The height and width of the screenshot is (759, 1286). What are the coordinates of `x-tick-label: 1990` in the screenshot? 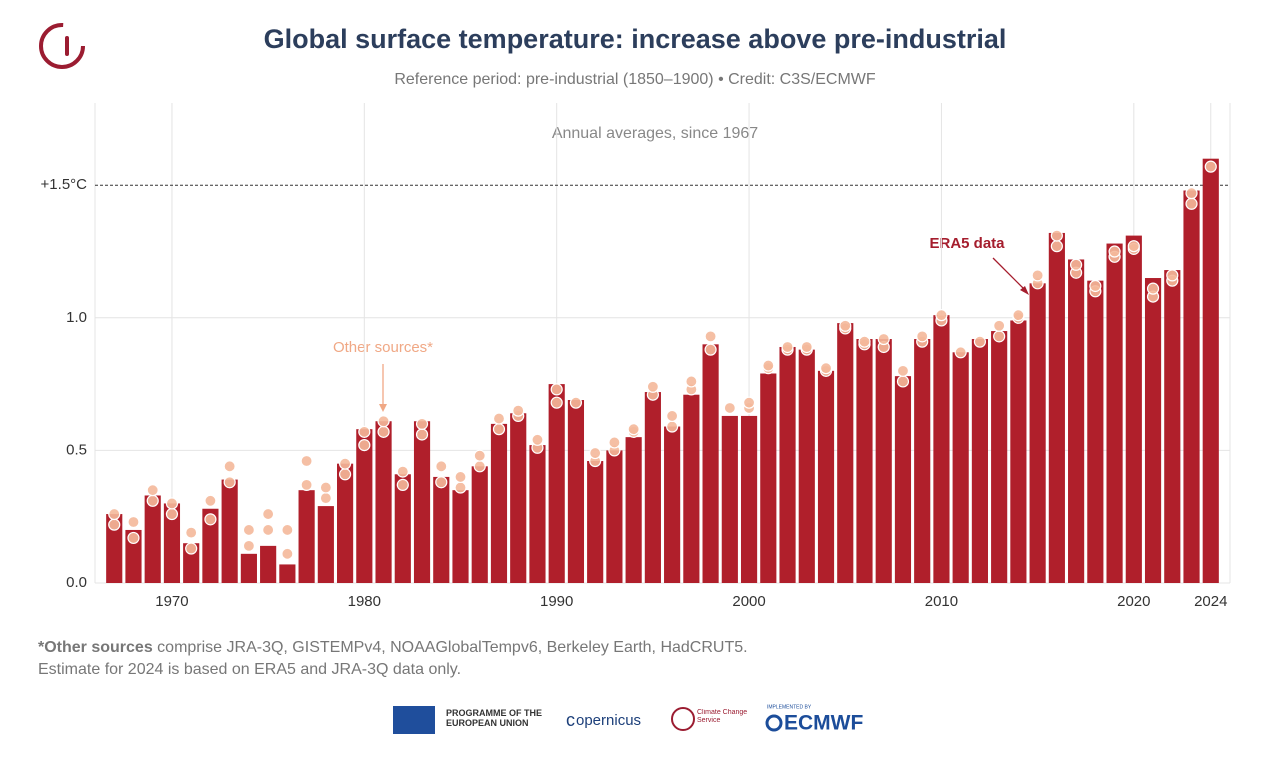 It's located at (556, 601).